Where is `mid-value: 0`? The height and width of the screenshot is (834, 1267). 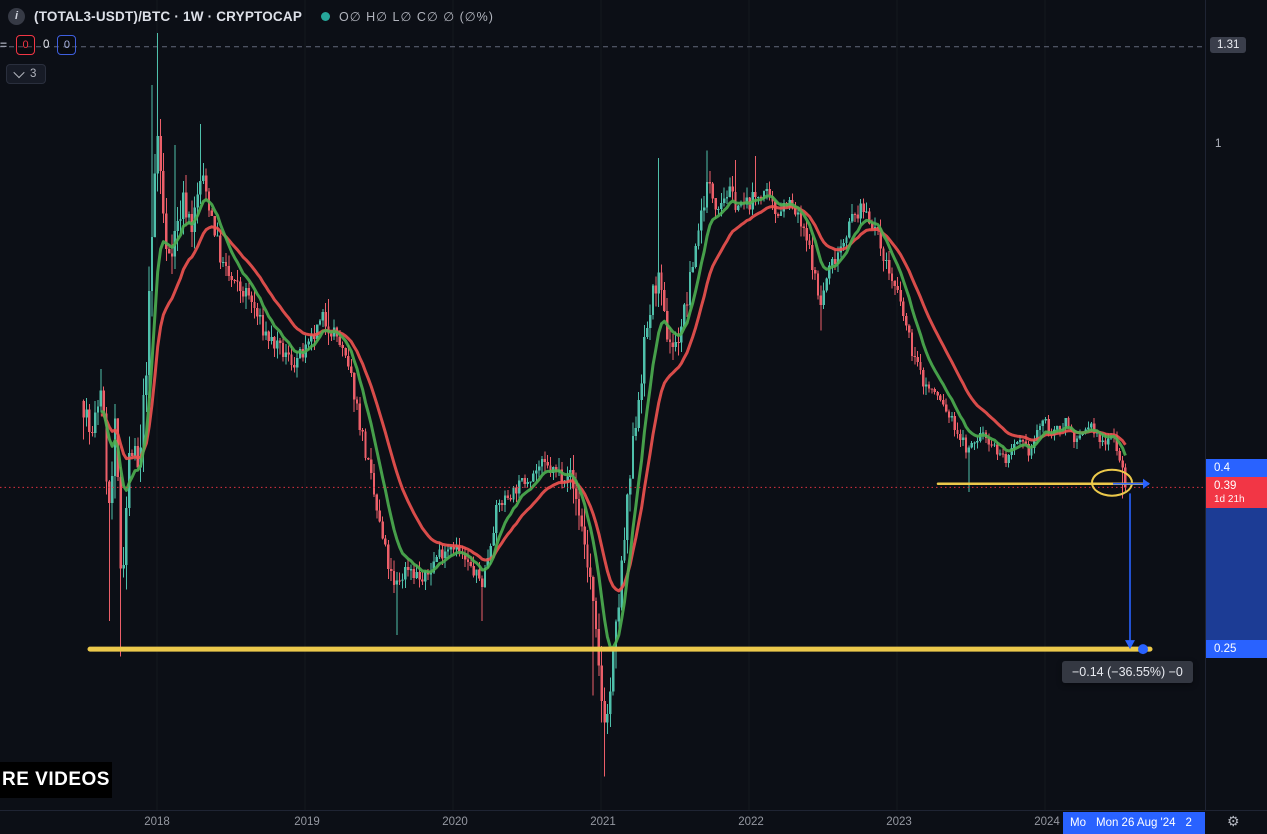
mid-value: 0 is located at coordinates (46, 45).